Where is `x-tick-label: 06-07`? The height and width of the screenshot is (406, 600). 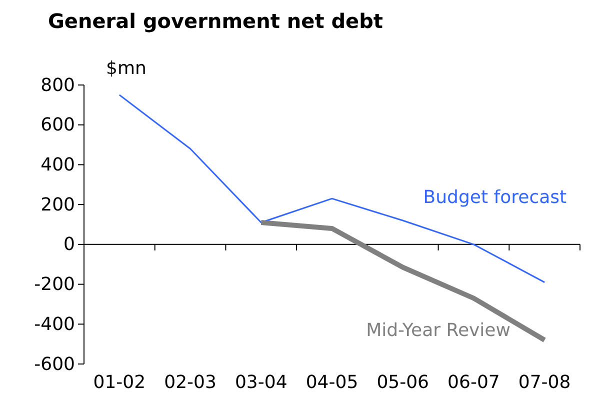
x-tick-label: 06-07 is located at coordinates (474, 382).